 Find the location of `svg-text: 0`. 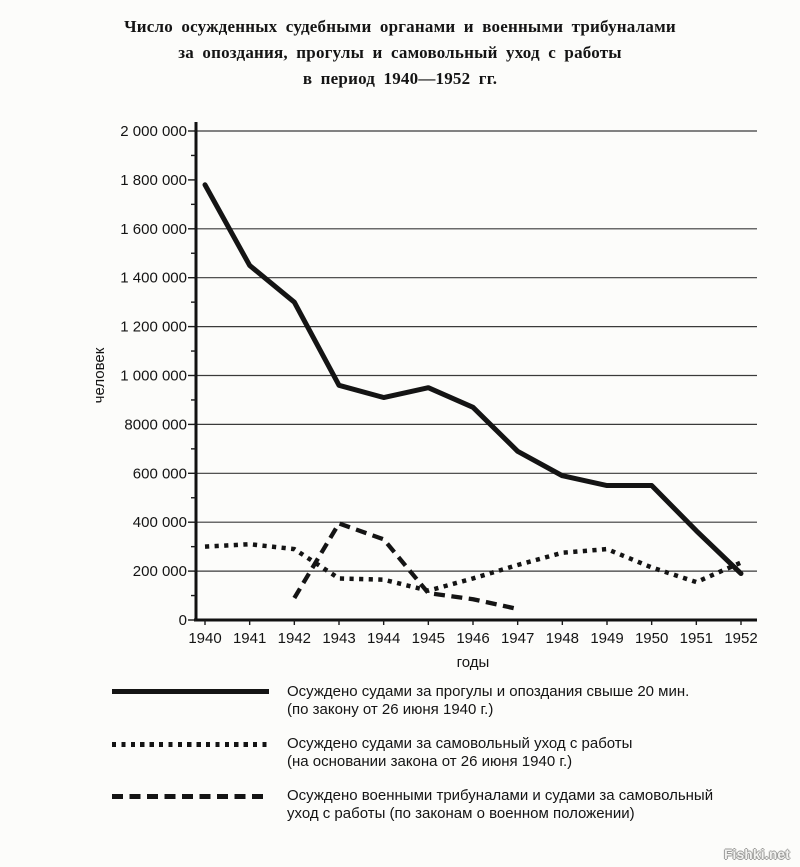

svg-text: 0 is located at coordinates (183, 620).